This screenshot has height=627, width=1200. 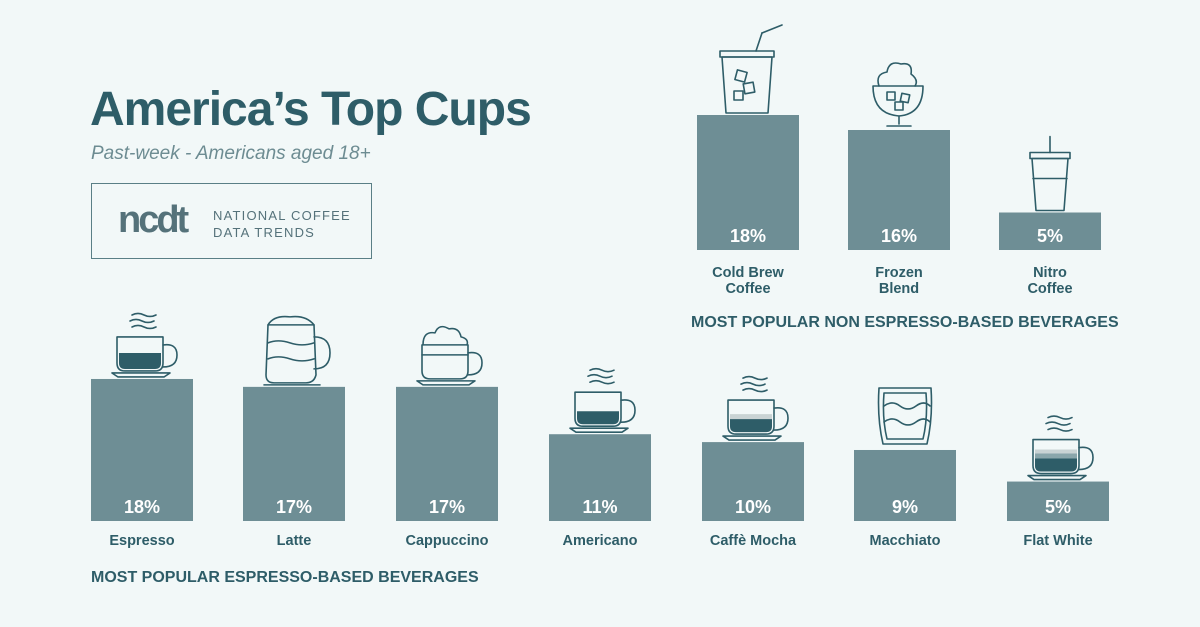 What do you see at coordinates (1060, 448) in the screenshot?
I see `flat-white-cup-icon` at bounding box center [1060, 448].